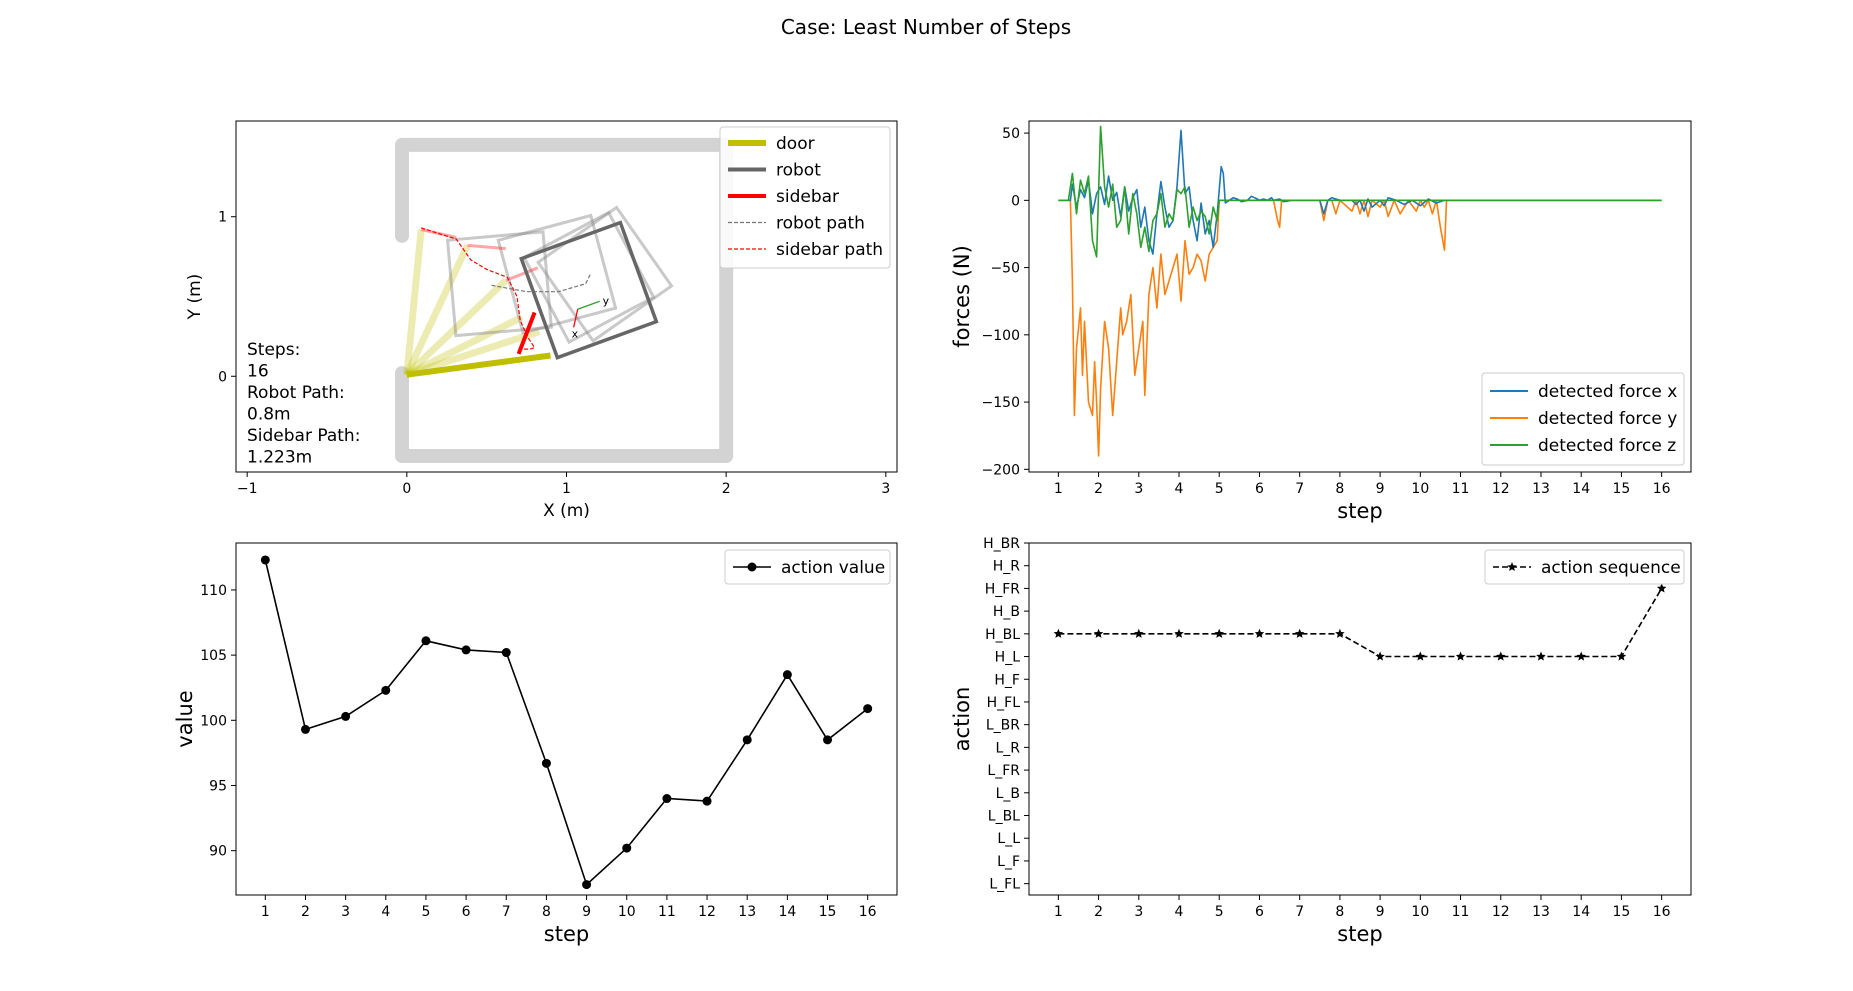 The height and width of the screenshot is (991, 1853). What do you see at coordinates (1098, 489) in the screenshot?
I see `1-xtick-label: 2` at bounding box center [1098, 489].